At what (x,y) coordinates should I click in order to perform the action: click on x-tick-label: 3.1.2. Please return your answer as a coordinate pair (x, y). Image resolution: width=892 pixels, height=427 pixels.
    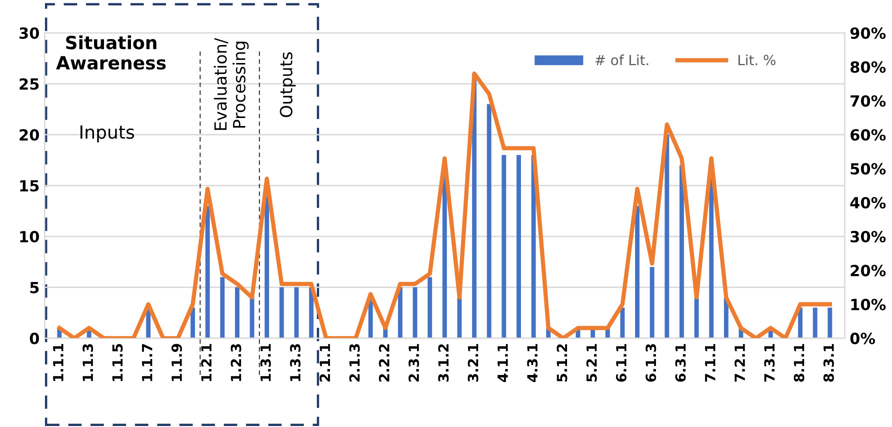
    Looking at the image, I should click on (443, 363).